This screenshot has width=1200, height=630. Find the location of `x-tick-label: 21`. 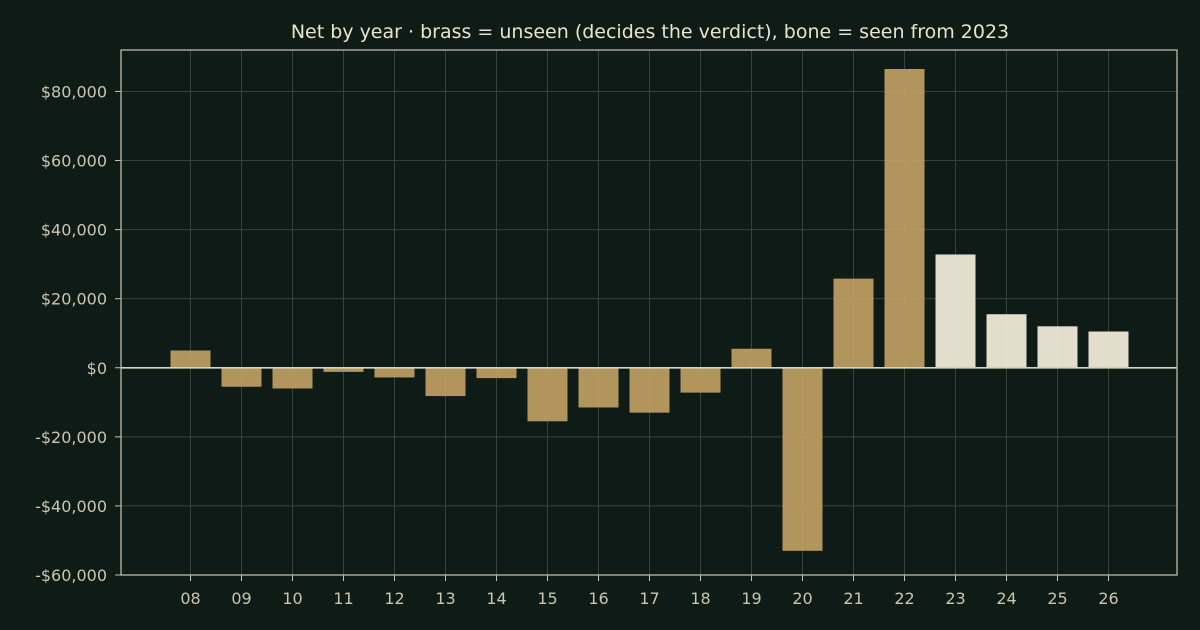

x-tick-label: 21 is located at coordinates (853, 598).